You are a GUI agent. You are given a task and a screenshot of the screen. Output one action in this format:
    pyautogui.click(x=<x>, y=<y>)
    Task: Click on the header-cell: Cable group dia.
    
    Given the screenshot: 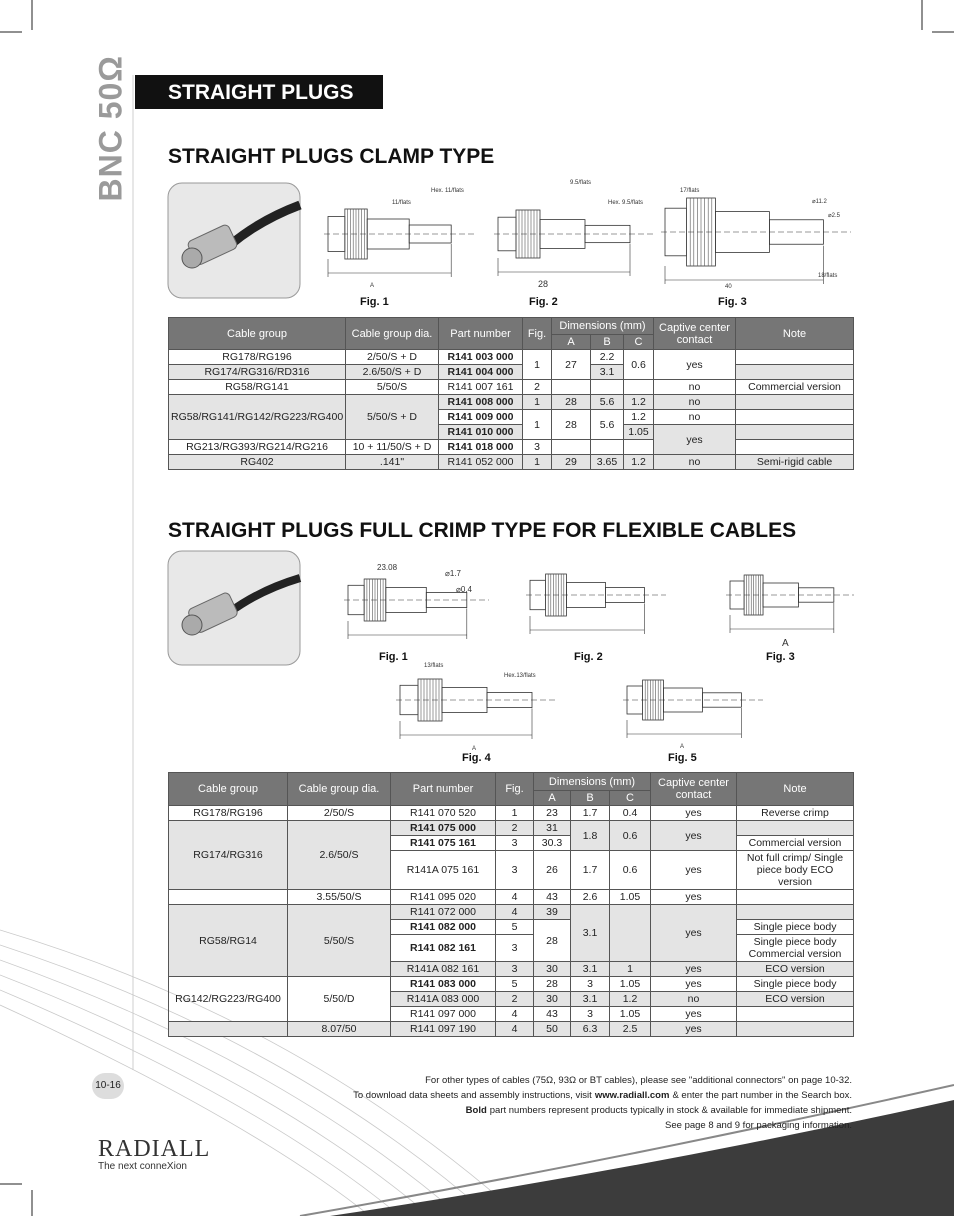 What is the action you would take?
    pyautogui.click(x=392, y=333)
    